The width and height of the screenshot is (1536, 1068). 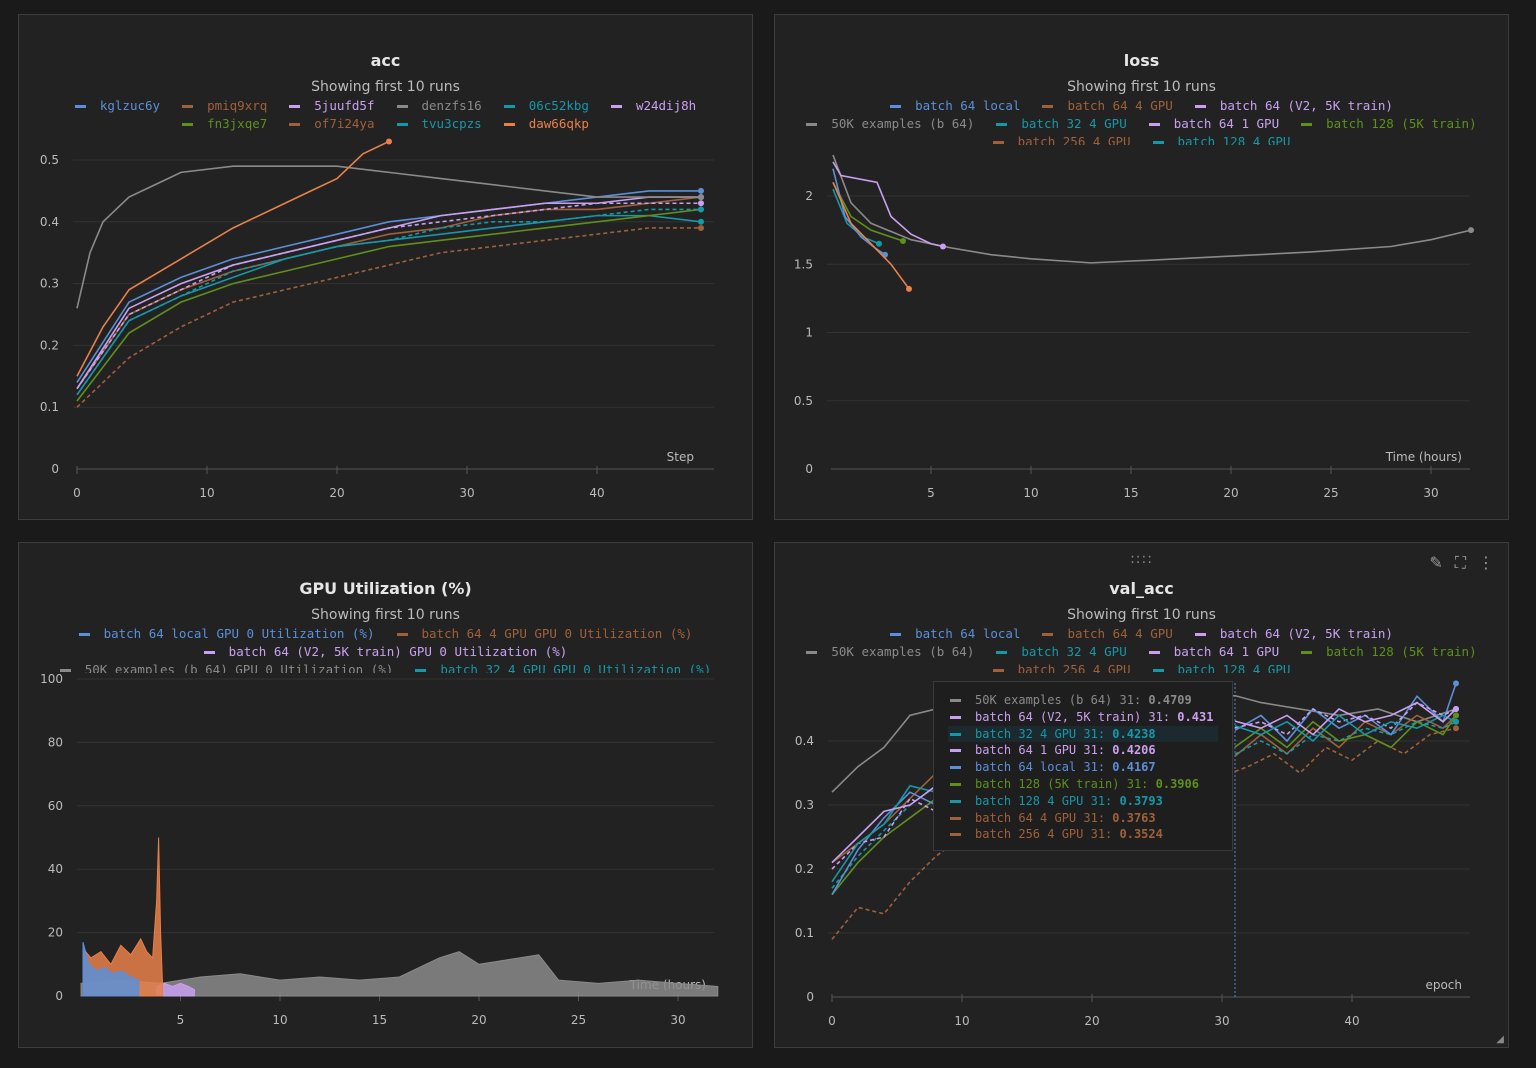 What do you see at coordinates (332, 124) in the screenshot?
I see `legend-item: of7i24ya` at bounding box center [332, 124].